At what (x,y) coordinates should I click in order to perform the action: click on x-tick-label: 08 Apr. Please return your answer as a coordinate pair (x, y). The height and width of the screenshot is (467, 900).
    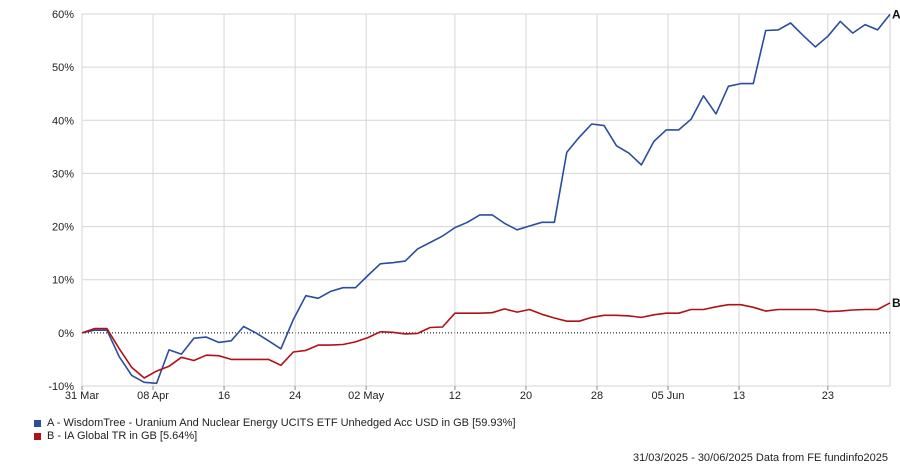
    Looking at the image, I should click on (153, 396).